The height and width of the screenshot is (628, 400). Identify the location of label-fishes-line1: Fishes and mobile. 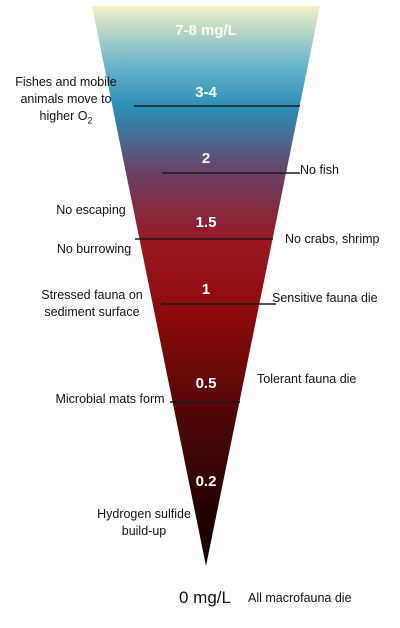
(66, 82).